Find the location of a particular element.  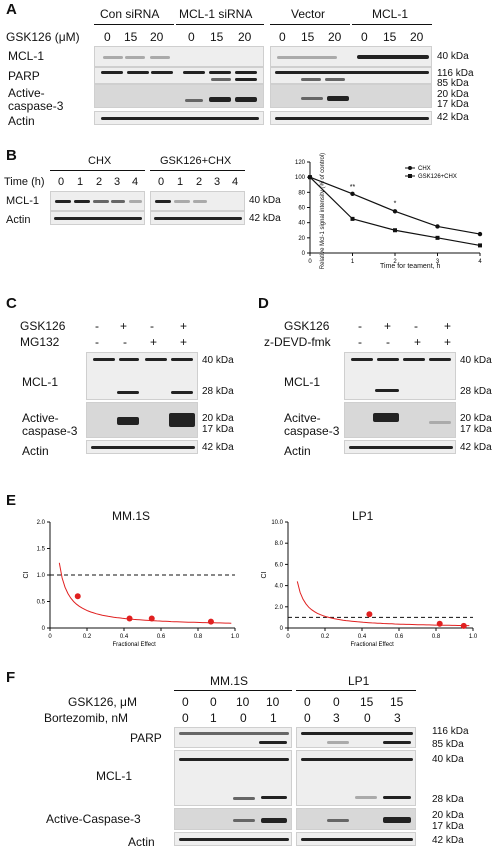

blot-f-mm1s-mcl1 is located at coordinates (233, 778).